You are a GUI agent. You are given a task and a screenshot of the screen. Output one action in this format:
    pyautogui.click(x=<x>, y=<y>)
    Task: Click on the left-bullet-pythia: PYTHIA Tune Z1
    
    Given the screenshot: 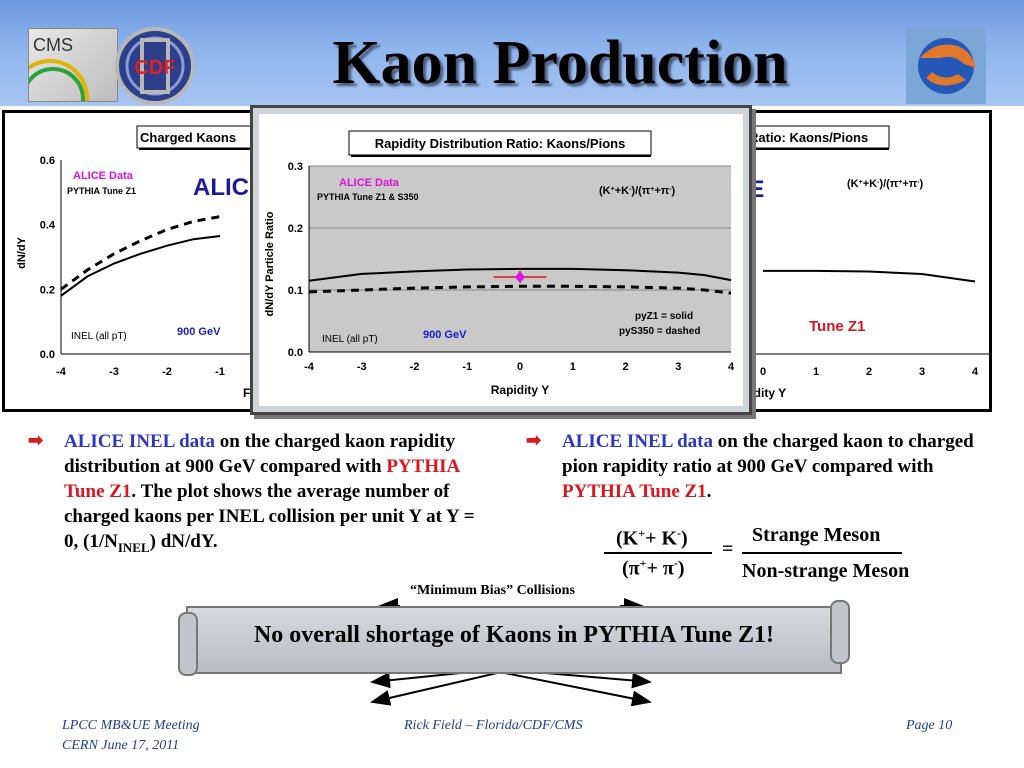 What is the action you would take?
    pyautogui.click(x=262, y=479)
    